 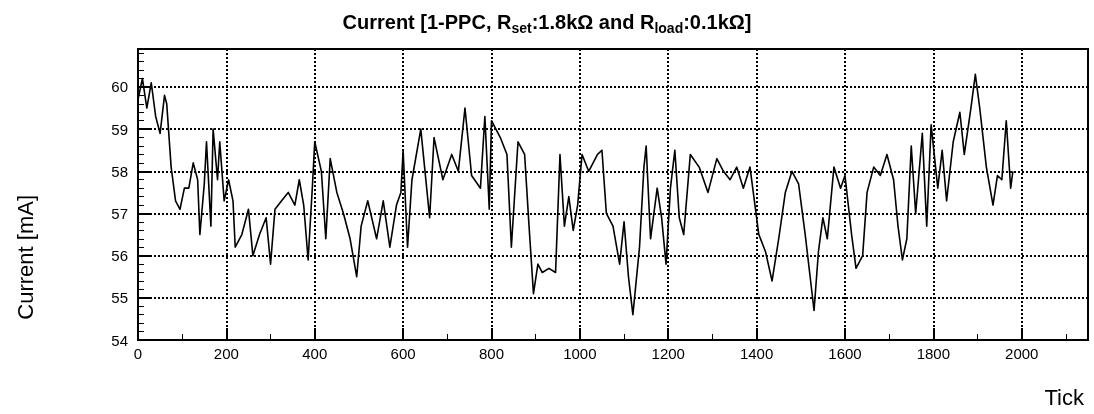 What do you see at coordinates (668, 353) in the screenshot?
I see `x-tick-label: 1200` at bounding box center [668, 353].